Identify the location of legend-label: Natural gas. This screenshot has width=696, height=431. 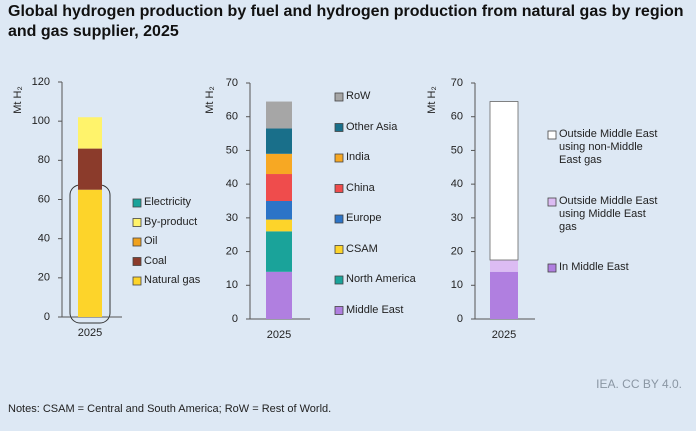
(172, 280).